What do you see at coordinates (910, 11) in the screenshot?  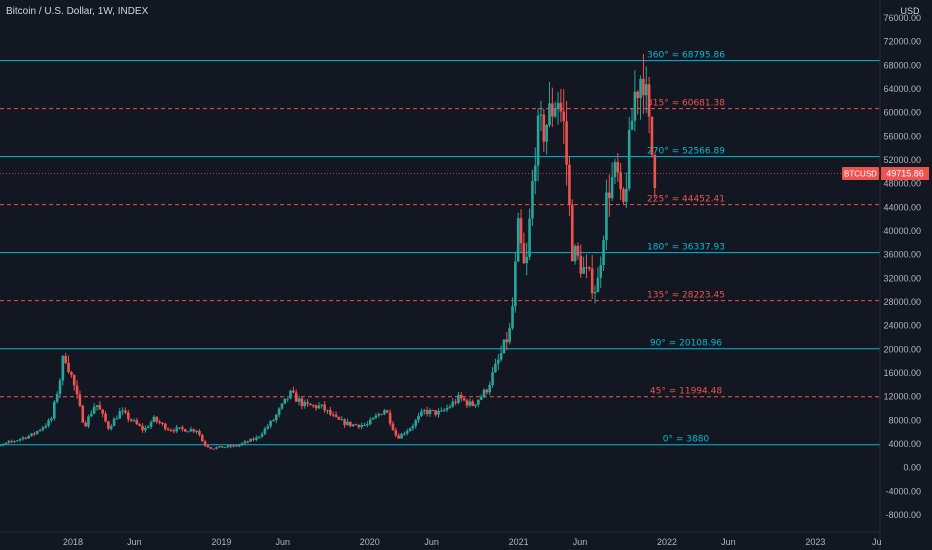 I see `currency-label: USD` at bounding box center [910, 11].